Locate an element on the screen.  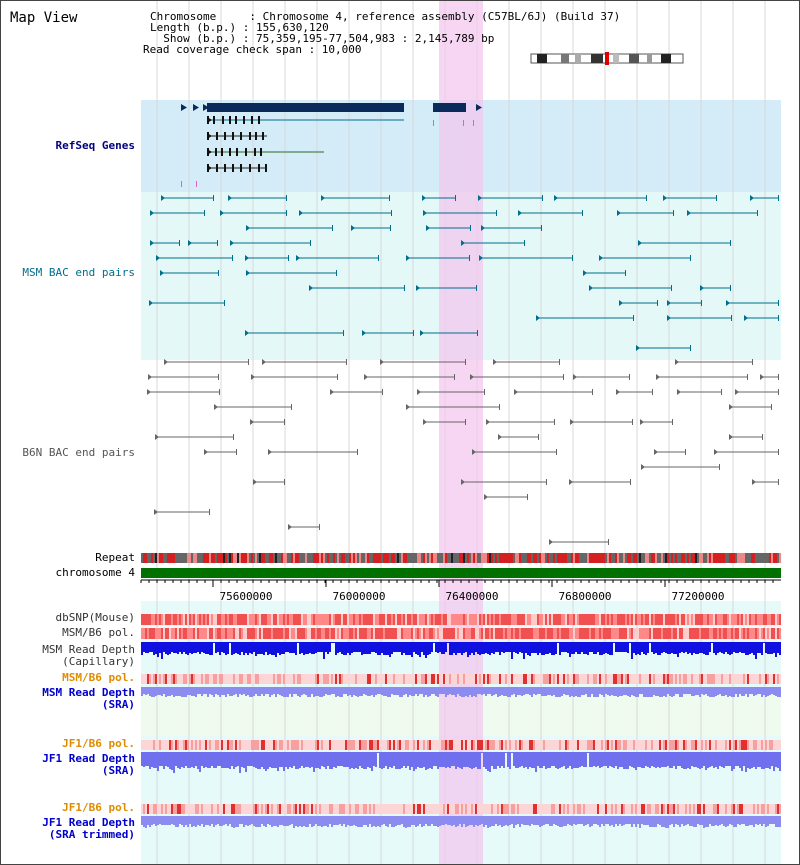
chromosome-bar is located at coordinates (461, 573).